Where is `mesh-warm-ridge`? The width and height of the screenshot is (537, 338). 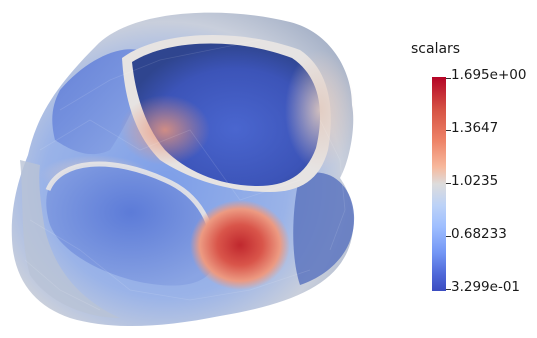
mesh-warm-ridge is located at coordinates (165, 130).